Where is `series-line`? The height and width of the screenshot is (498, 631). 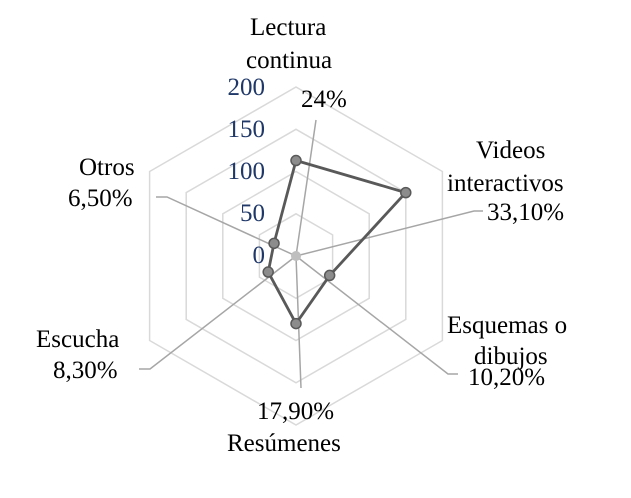 series-line is located at coordinates (337, 242).